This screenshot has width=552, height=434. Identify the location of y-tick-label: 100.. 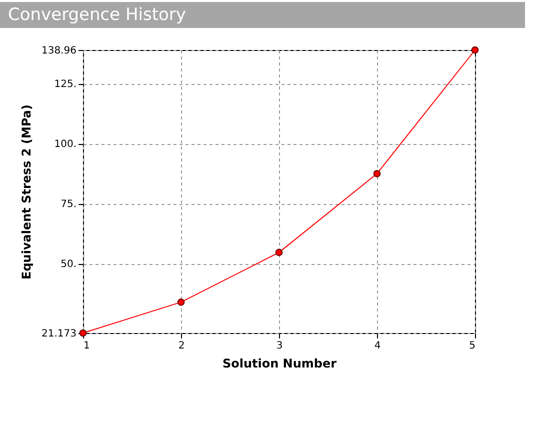
(65, 144).